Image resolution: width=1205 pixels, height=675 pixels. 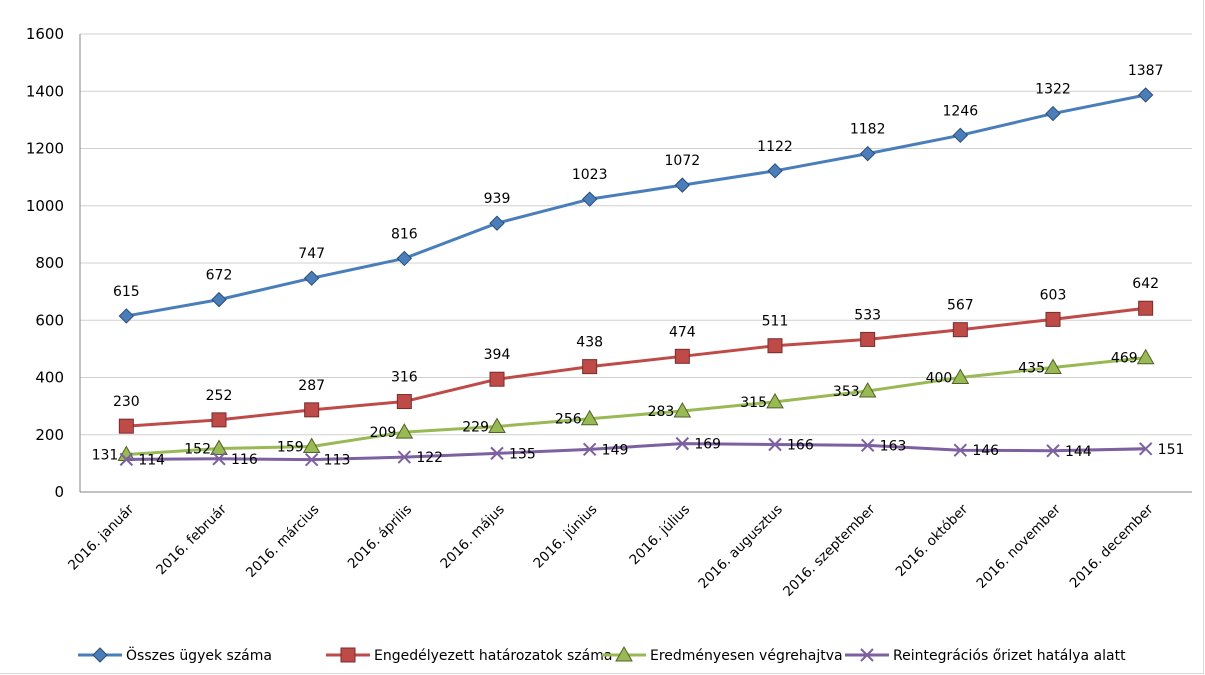 I want to click on data-label: 316, so click(x=404, y=378).